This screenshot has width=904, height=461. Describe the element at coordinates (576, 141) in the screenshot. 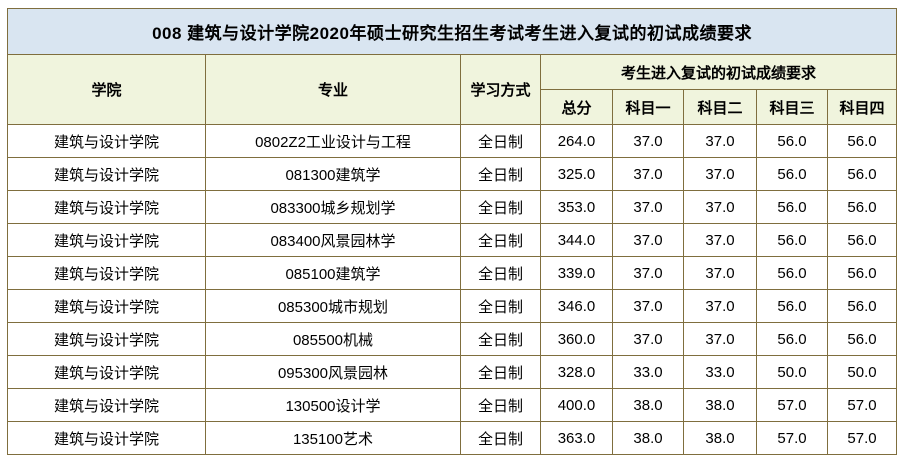

I see `total-score-cell: 264.0` at that location.